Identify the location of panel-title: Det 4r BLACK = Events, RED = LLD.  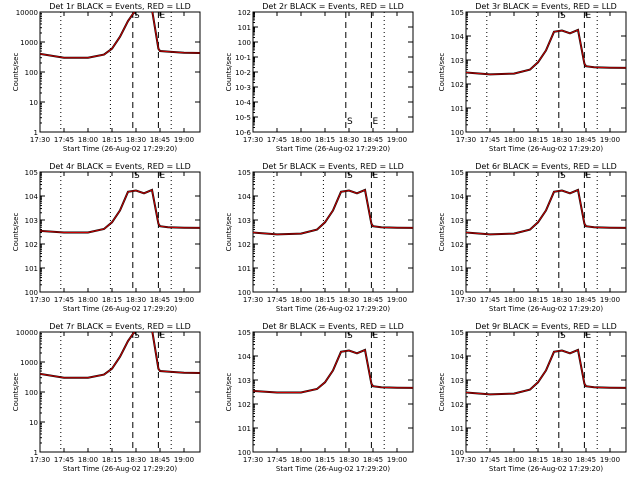
(120, 166).